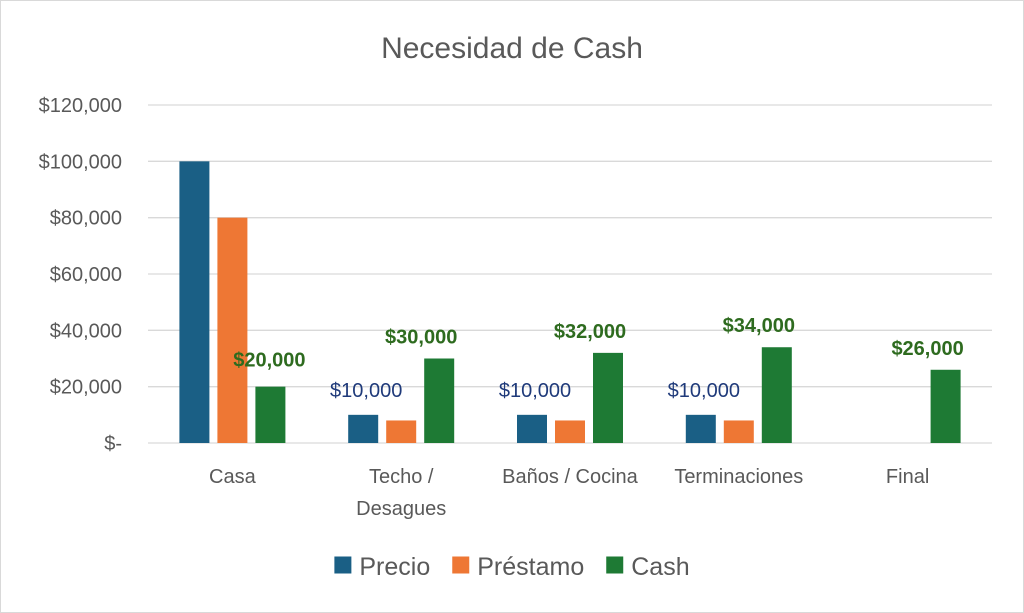  Describe the element at coordinates (394, 567) in the screenshot. I see `legend-label-precio: Precio` at that location.